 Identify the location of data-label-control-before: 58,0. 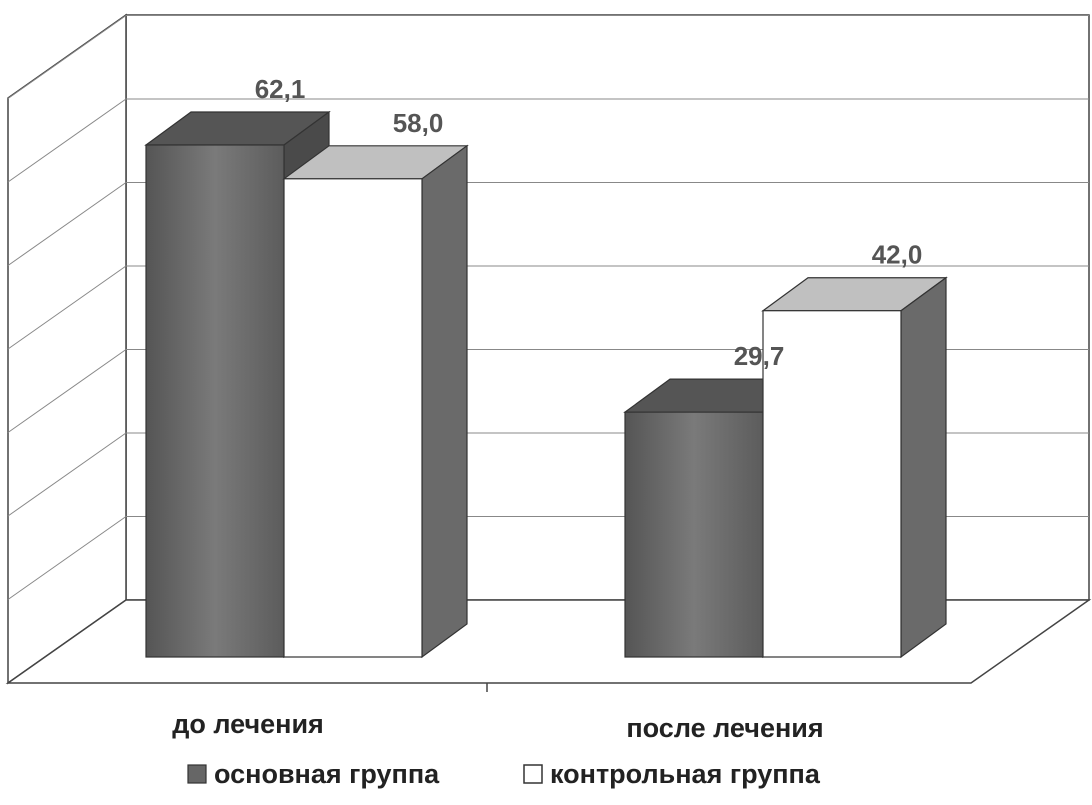
(418, 123).